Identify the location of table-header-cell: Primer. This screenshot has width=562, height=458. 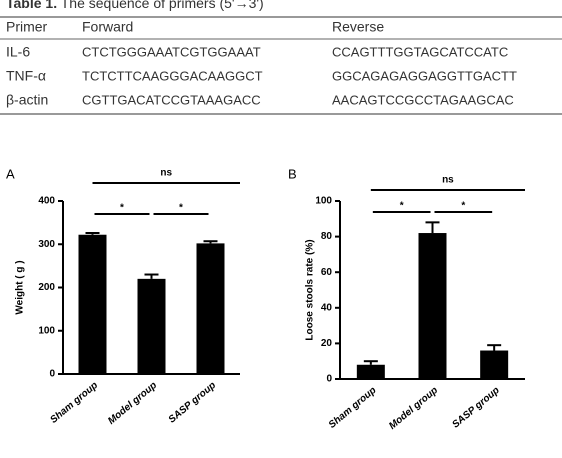
(27, 27).